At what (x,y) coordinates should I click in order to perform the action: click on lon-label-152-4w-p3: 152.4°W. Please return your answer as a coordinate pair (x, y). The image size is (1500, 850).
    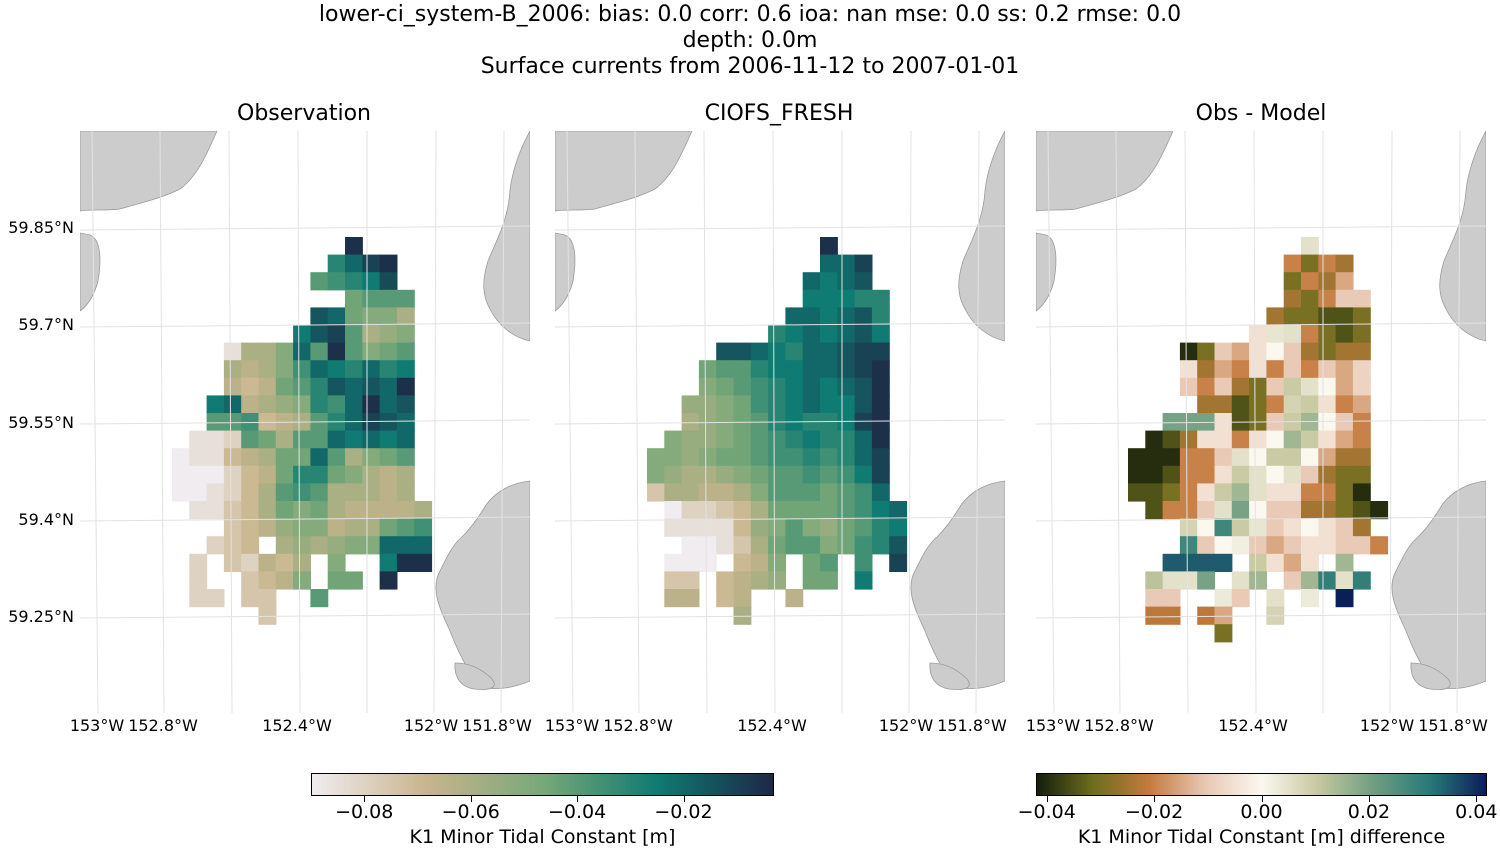
    Looking at the image, I should click on (1253, 725).